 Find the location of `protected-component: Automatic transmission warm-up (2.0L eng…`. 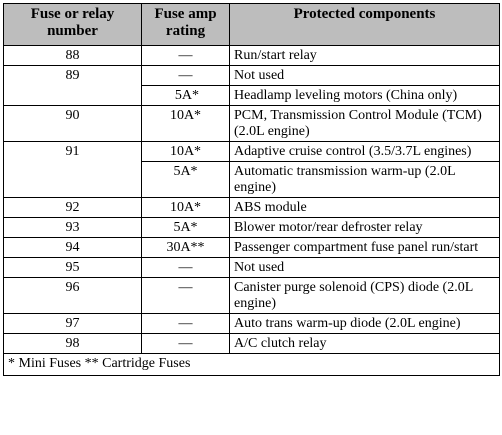

protected-component: Automatic transmission warm-up (2.0L eng… is located at coordinates (364, 179).